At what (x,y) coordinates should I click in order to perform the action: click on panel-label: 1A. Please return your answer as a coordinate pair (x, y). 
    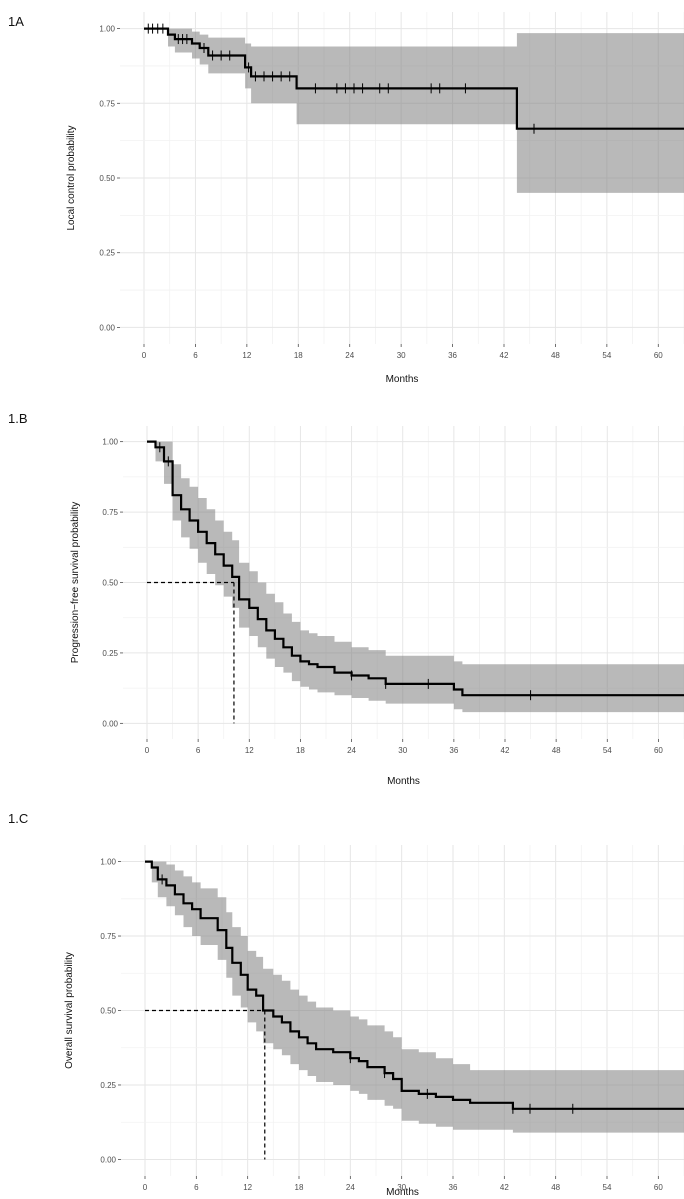
    Looking at the image, I should click on (16, 21).